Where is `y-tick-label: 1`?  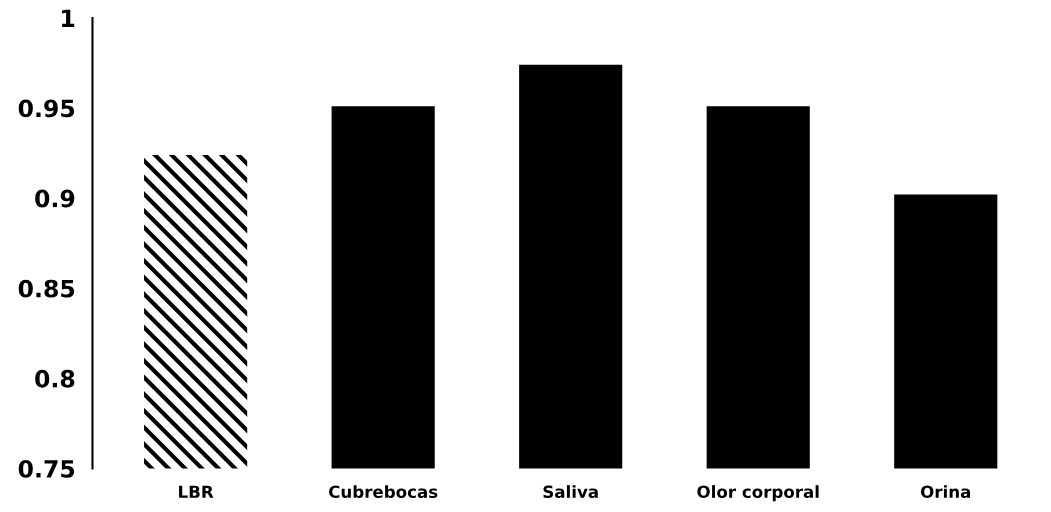 y-tick-label: 1 is located at coordinates (68, 18).